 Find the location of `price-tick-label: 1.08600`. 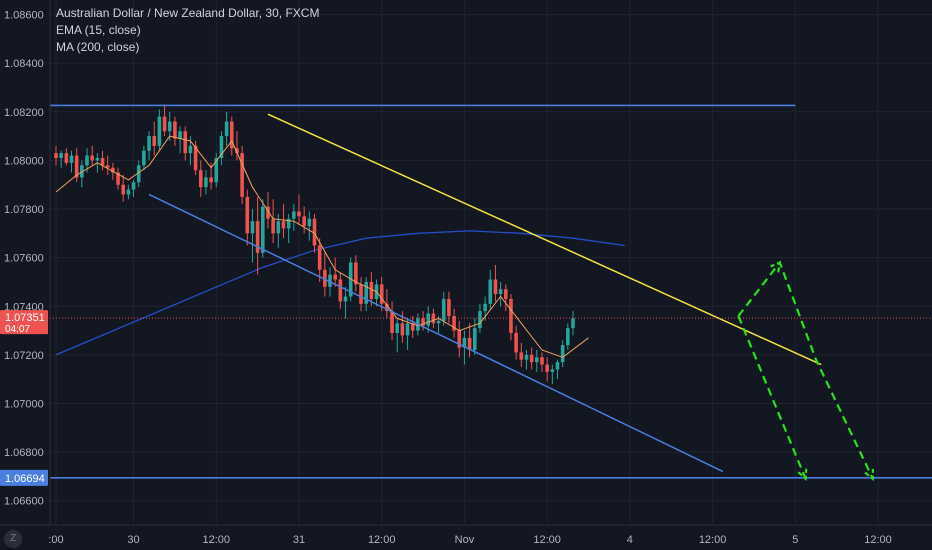

price-tick-label: 1.08600 is located at coordinates (24, 16).